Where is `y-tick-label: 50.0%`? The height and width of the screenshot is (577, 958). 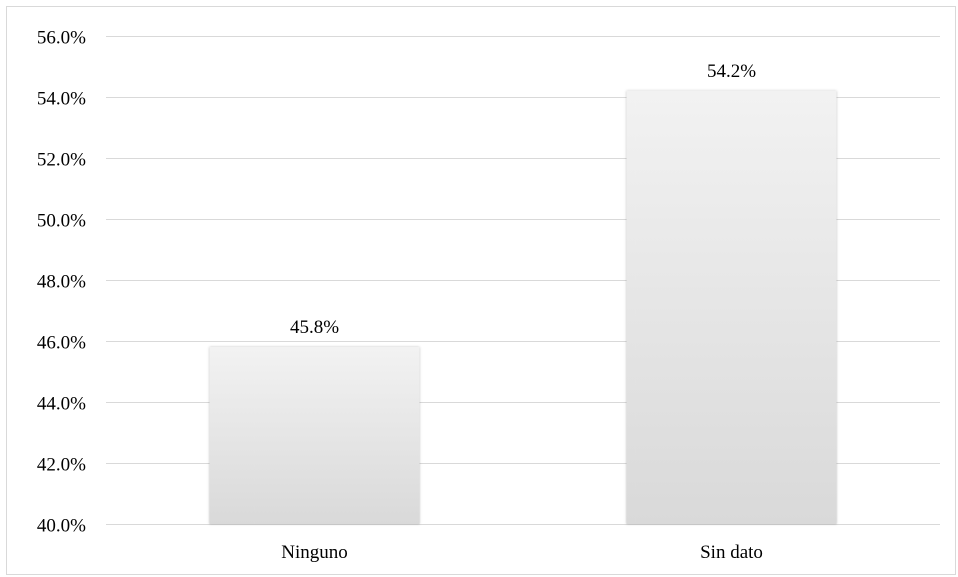 y-tick-label: 50.0% is located at coordinates (61, 221).